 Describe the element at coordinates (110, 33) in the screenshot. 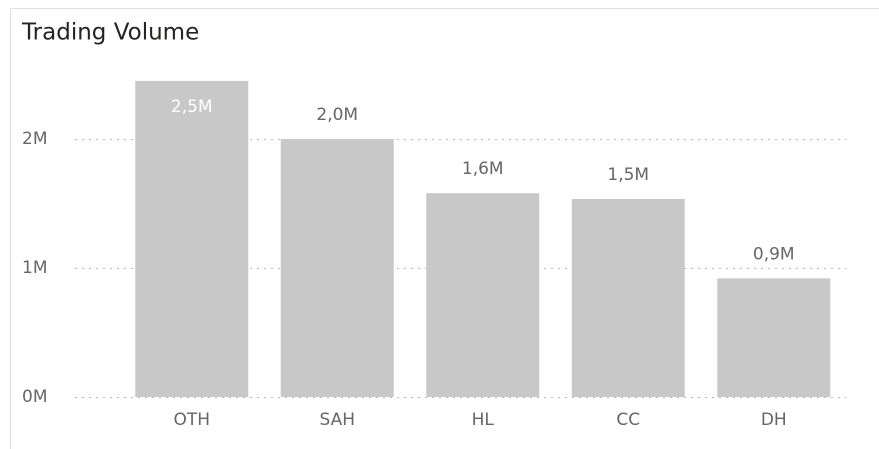

I see `chart-title: Trading Volume` at that location.